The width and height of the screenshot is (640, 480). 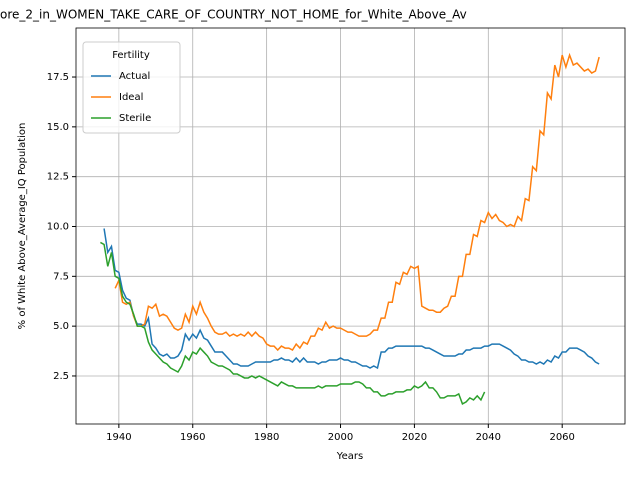 I want to click on x-tick-label: 2000, so click(x=340, y=437).